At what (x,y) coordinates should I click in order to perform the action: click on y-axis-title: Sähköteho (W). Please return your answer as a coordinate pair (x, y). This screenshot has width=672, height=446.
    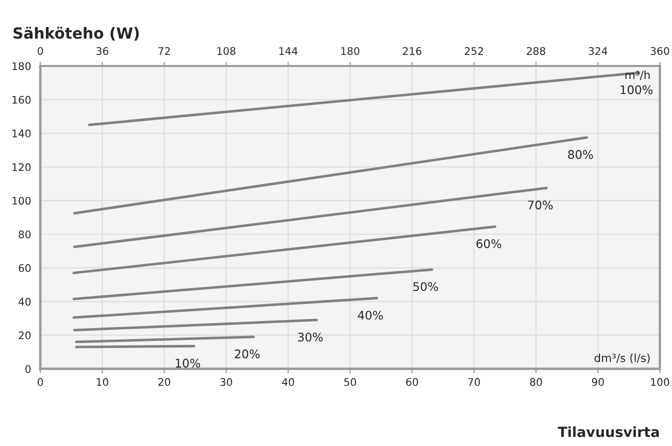
    Looking at the image, I should click on (76, 33).